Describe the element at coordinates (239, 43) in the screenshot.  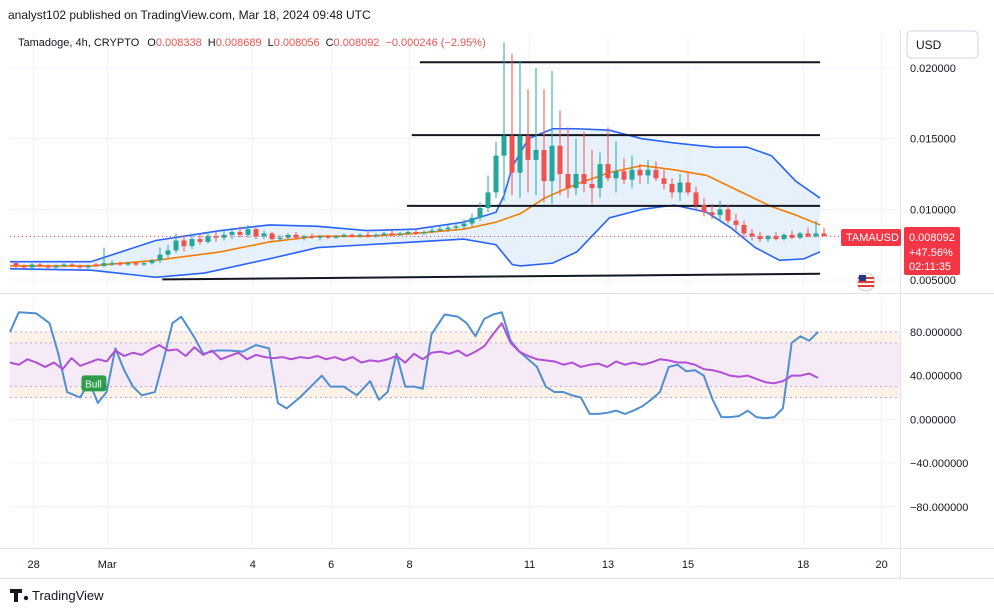
I see `high-value: 0.008689` at that location.